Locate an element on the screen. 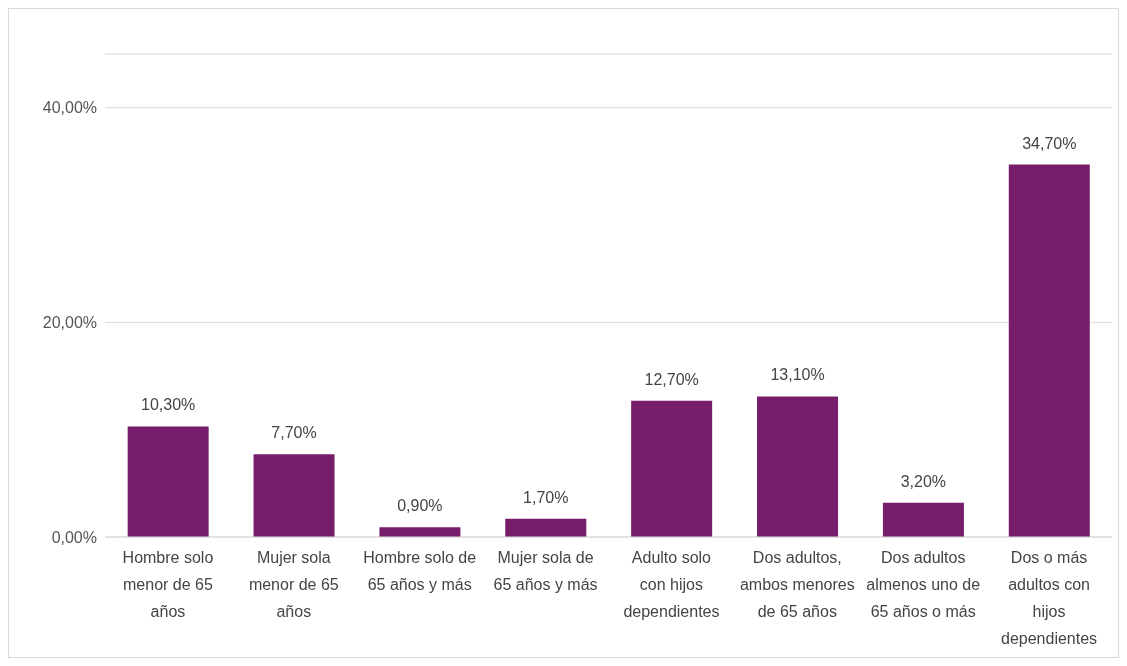 The width and height of the screenshot is (1127, 666). data-label: 12,70% is located at coordinates (671, 379).